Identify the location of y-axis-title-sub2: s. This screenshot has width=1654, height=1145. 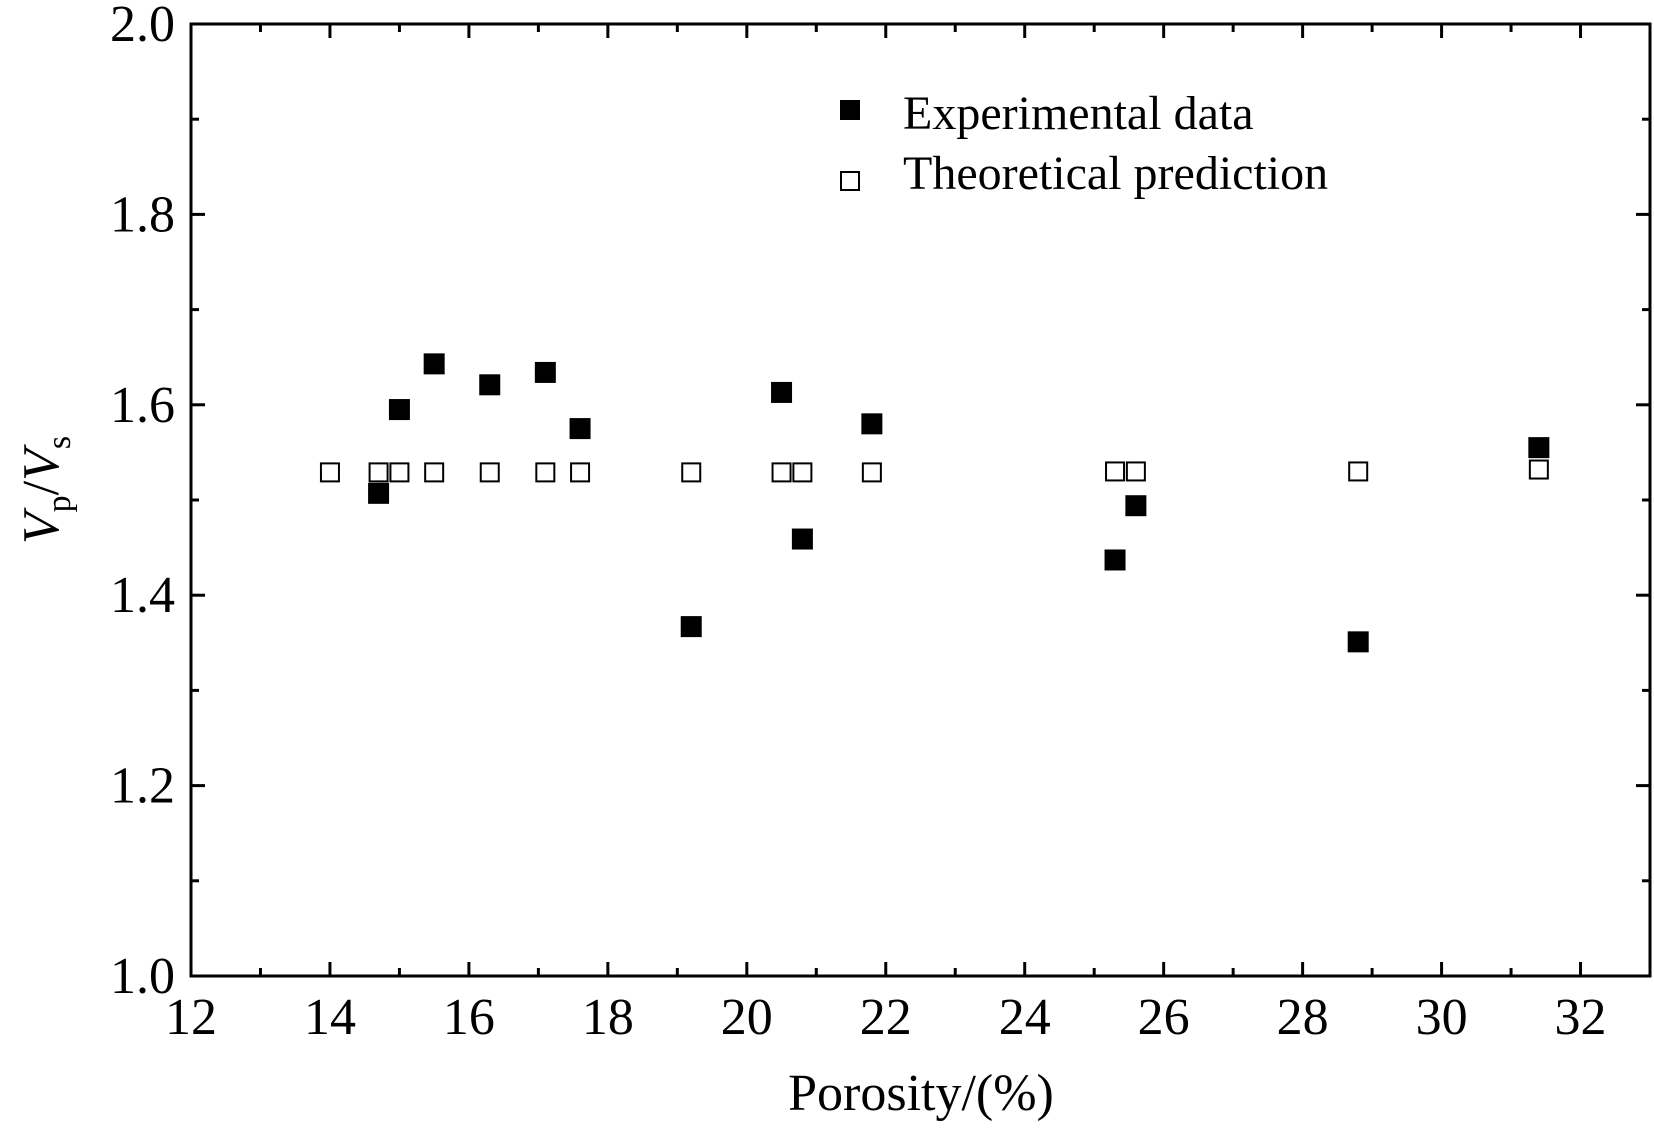
(59, 442).